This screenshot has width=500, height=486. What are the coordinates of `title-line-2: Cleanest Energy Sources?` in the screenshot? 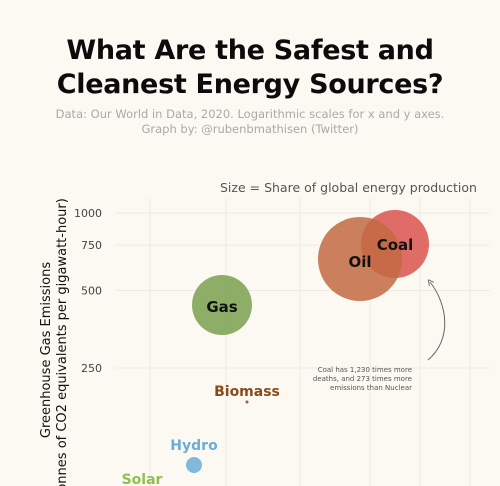 It's located at (250, 84).